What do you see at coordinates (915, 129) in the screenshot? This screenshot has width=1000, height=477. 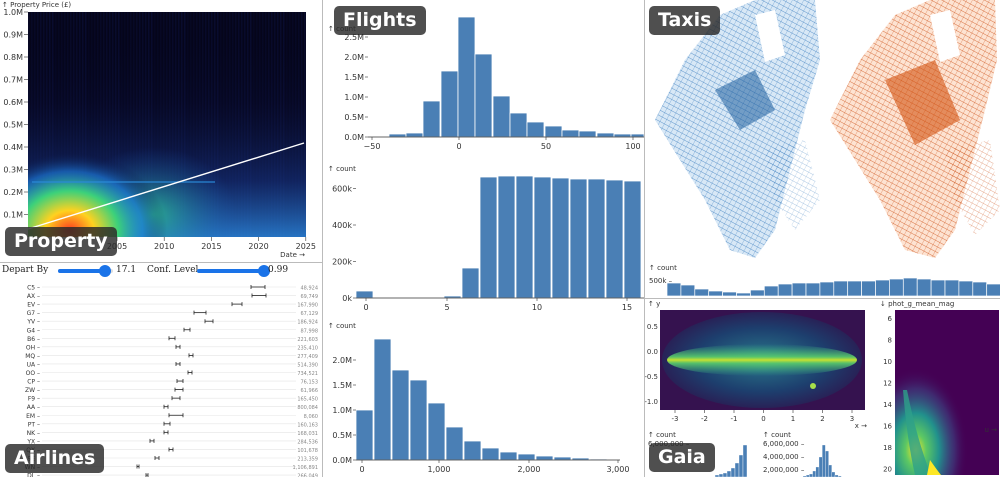 I see `taxi-dropoff-map` at bounding box center [915, 129].